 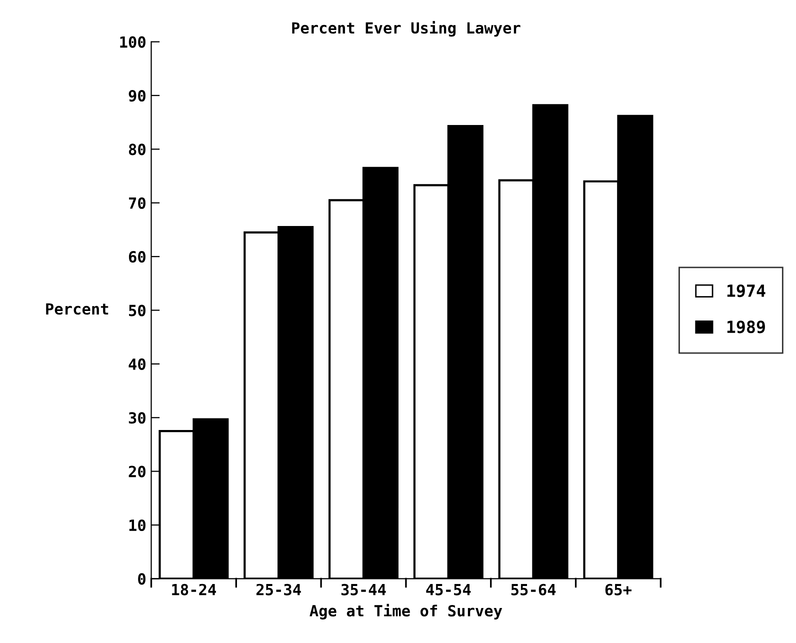 I want to click on y-tick-label: 80, so click(x=137, y=150).